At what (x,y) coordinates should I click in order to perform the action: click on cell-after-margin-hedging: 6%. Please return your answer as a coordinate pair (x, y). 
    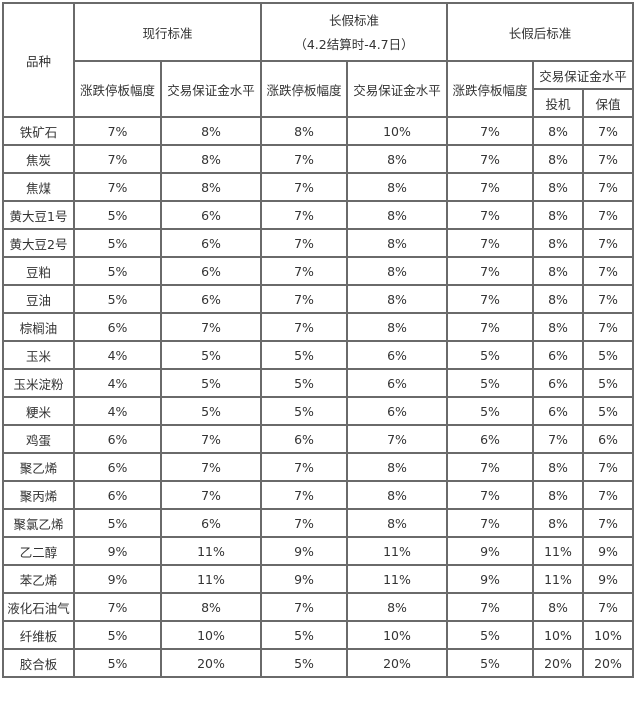
    Looking at the image, I should click on (608, 439).